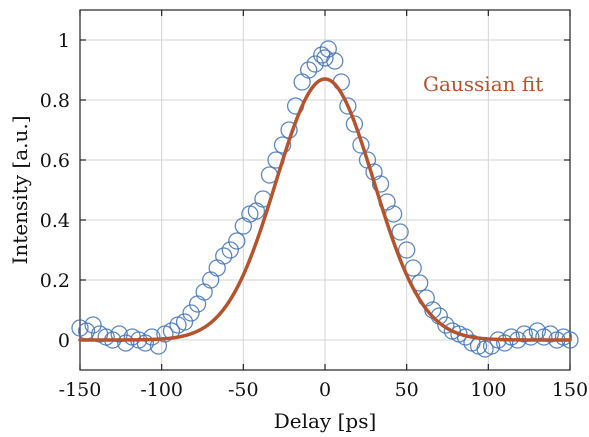  Describe the element at coordinates (570, 390) in the screenshot. I see `x-tick-label: 150` at that location.